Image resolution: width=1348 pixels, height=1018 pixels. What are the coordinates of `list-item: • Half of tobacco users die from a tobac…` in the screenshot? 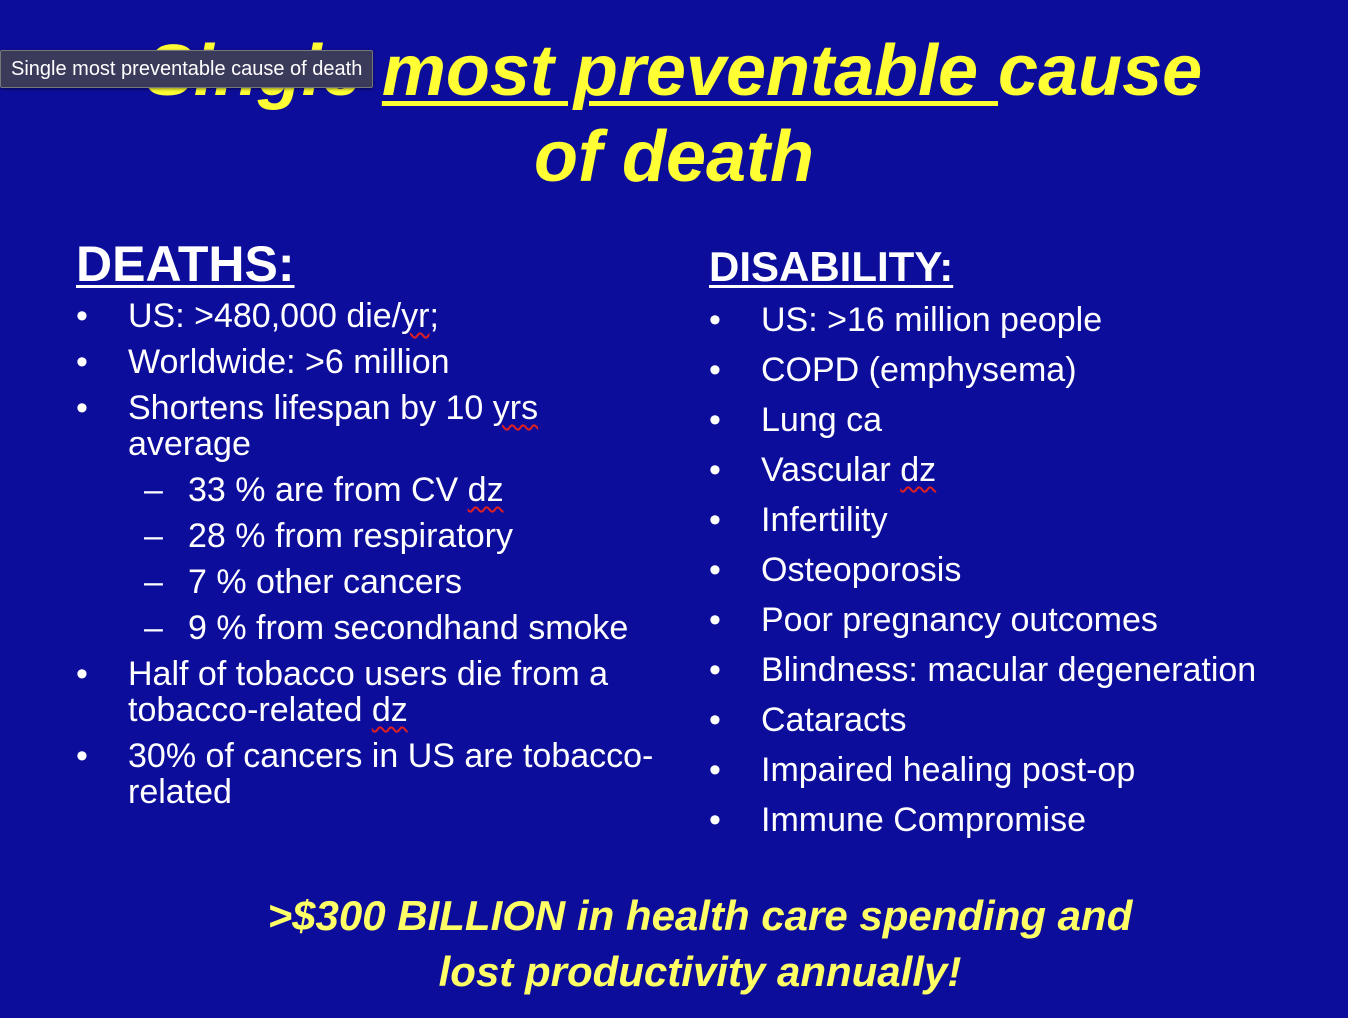 It's located at (366, 692).